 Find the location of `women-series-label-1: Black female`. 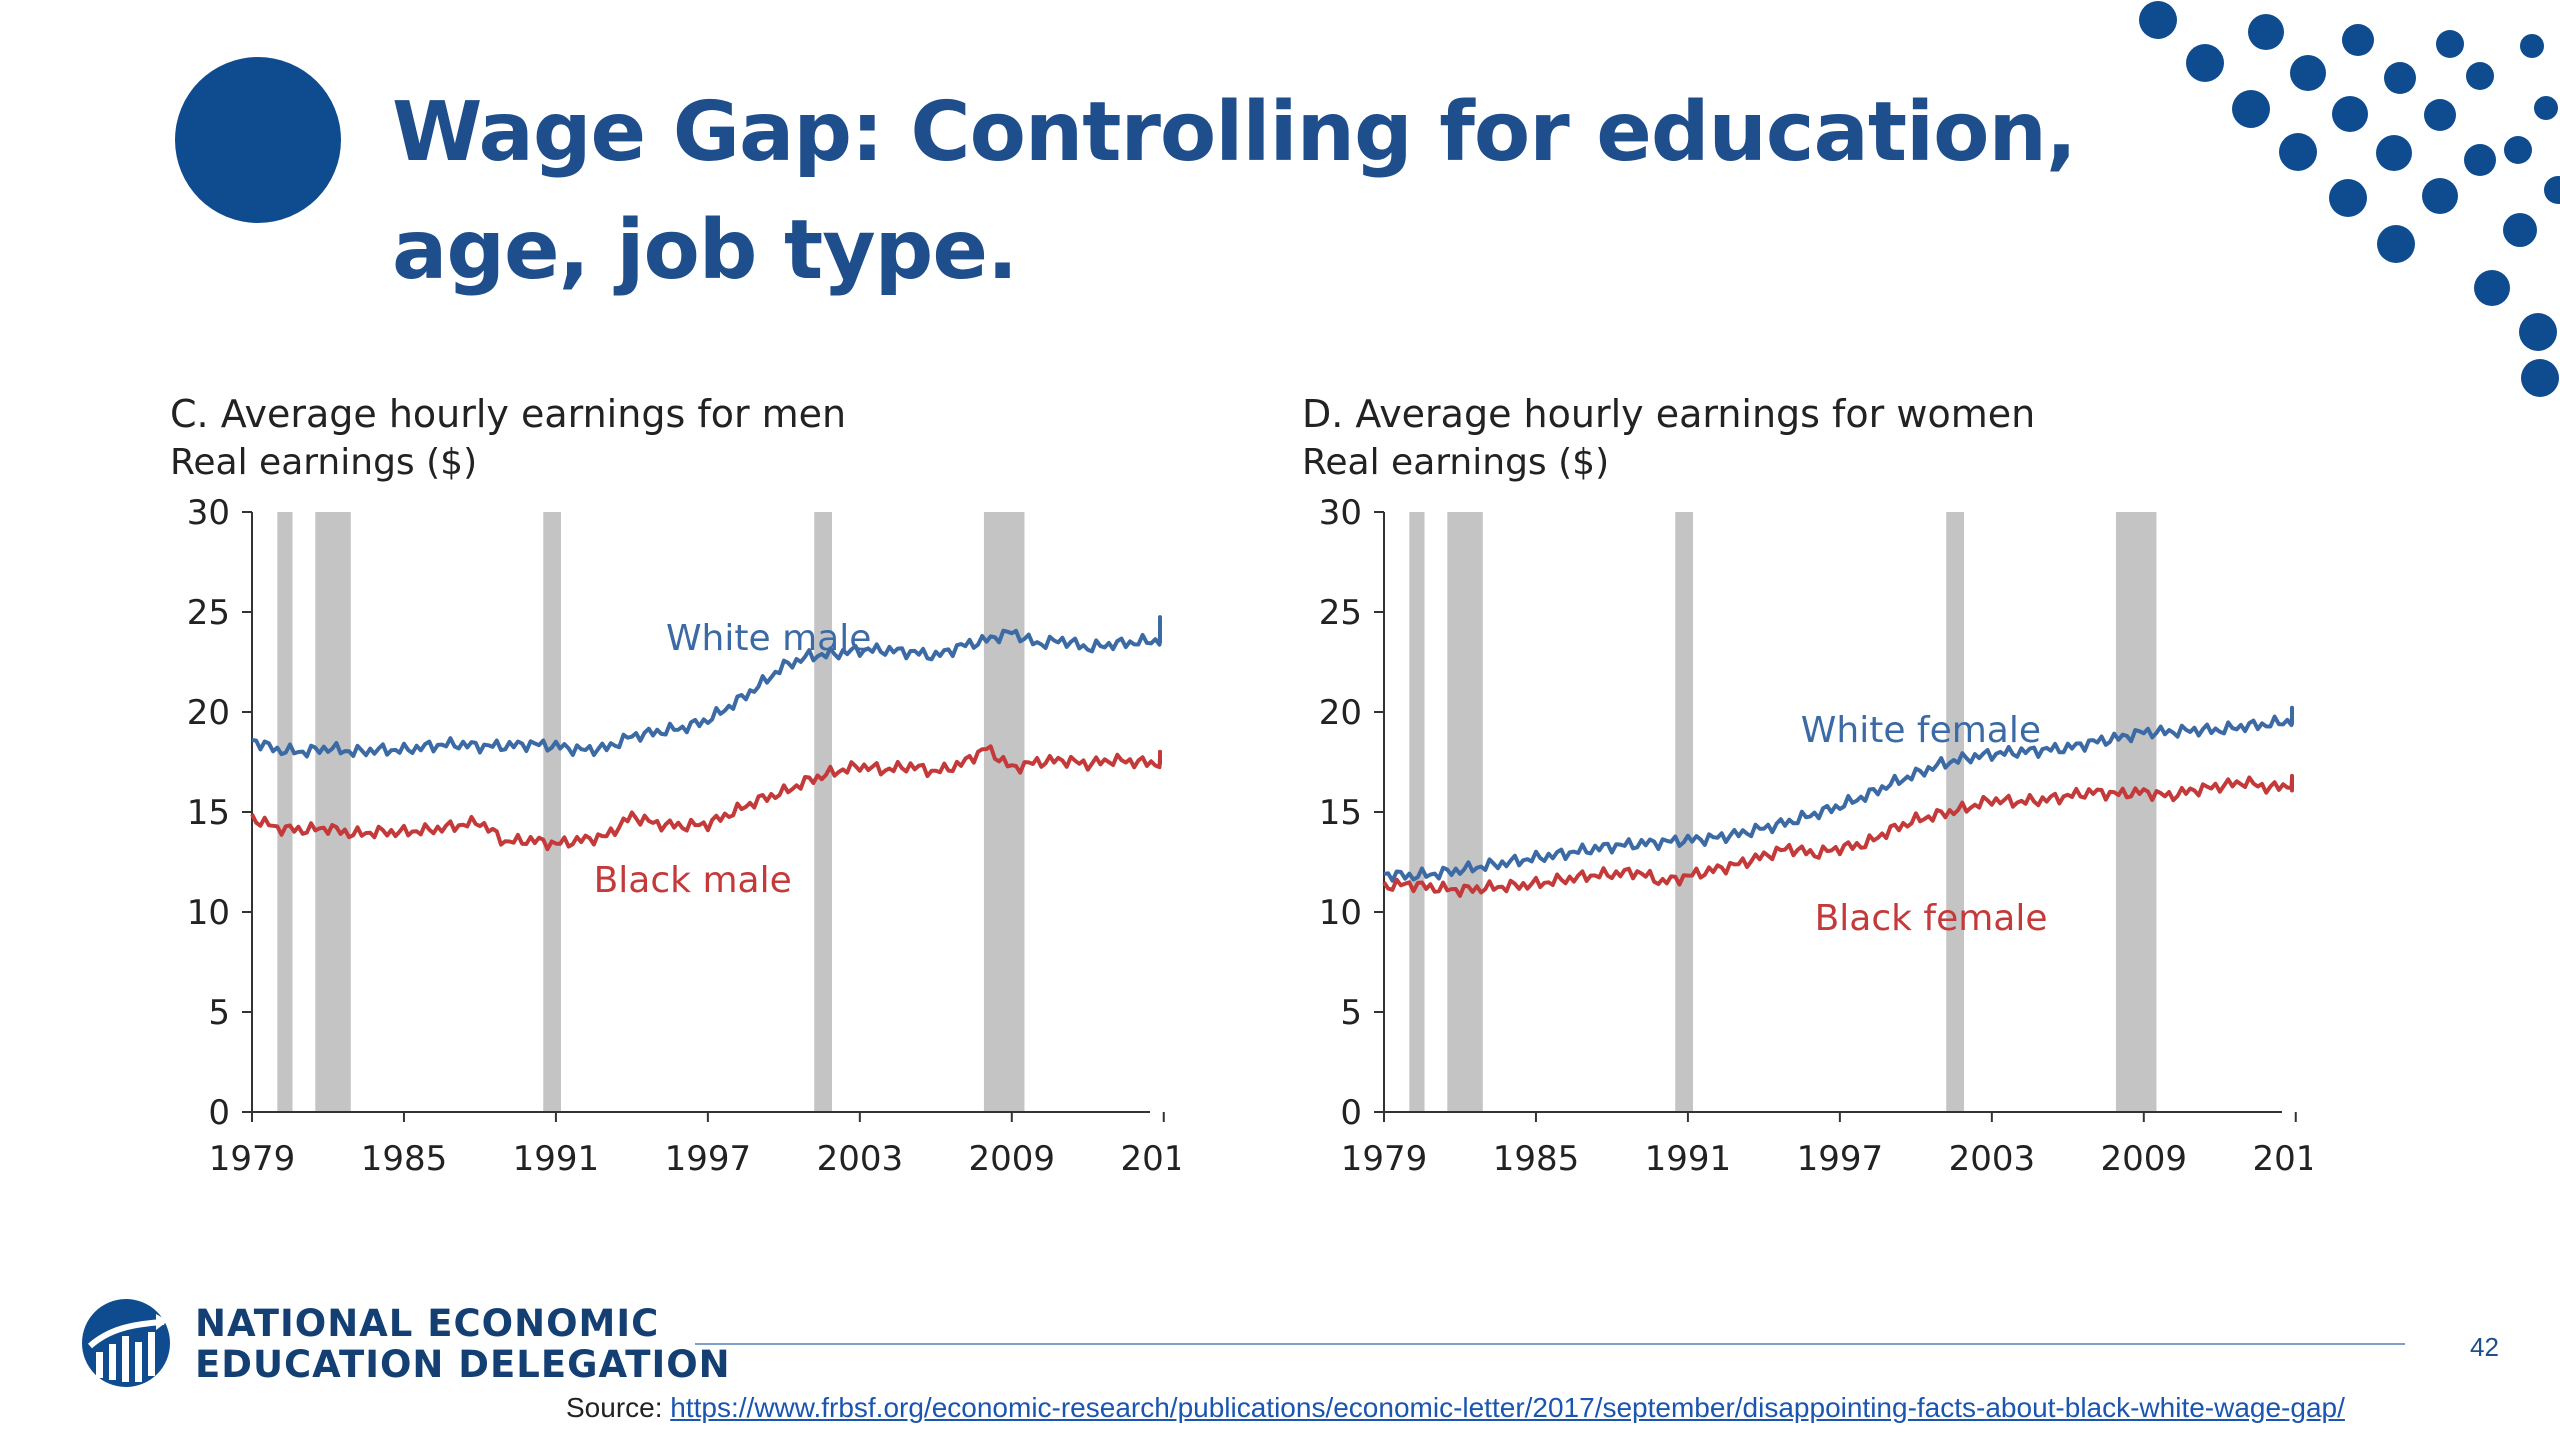

women-series-label-1: Black female is located at coordinates (1931, 918).